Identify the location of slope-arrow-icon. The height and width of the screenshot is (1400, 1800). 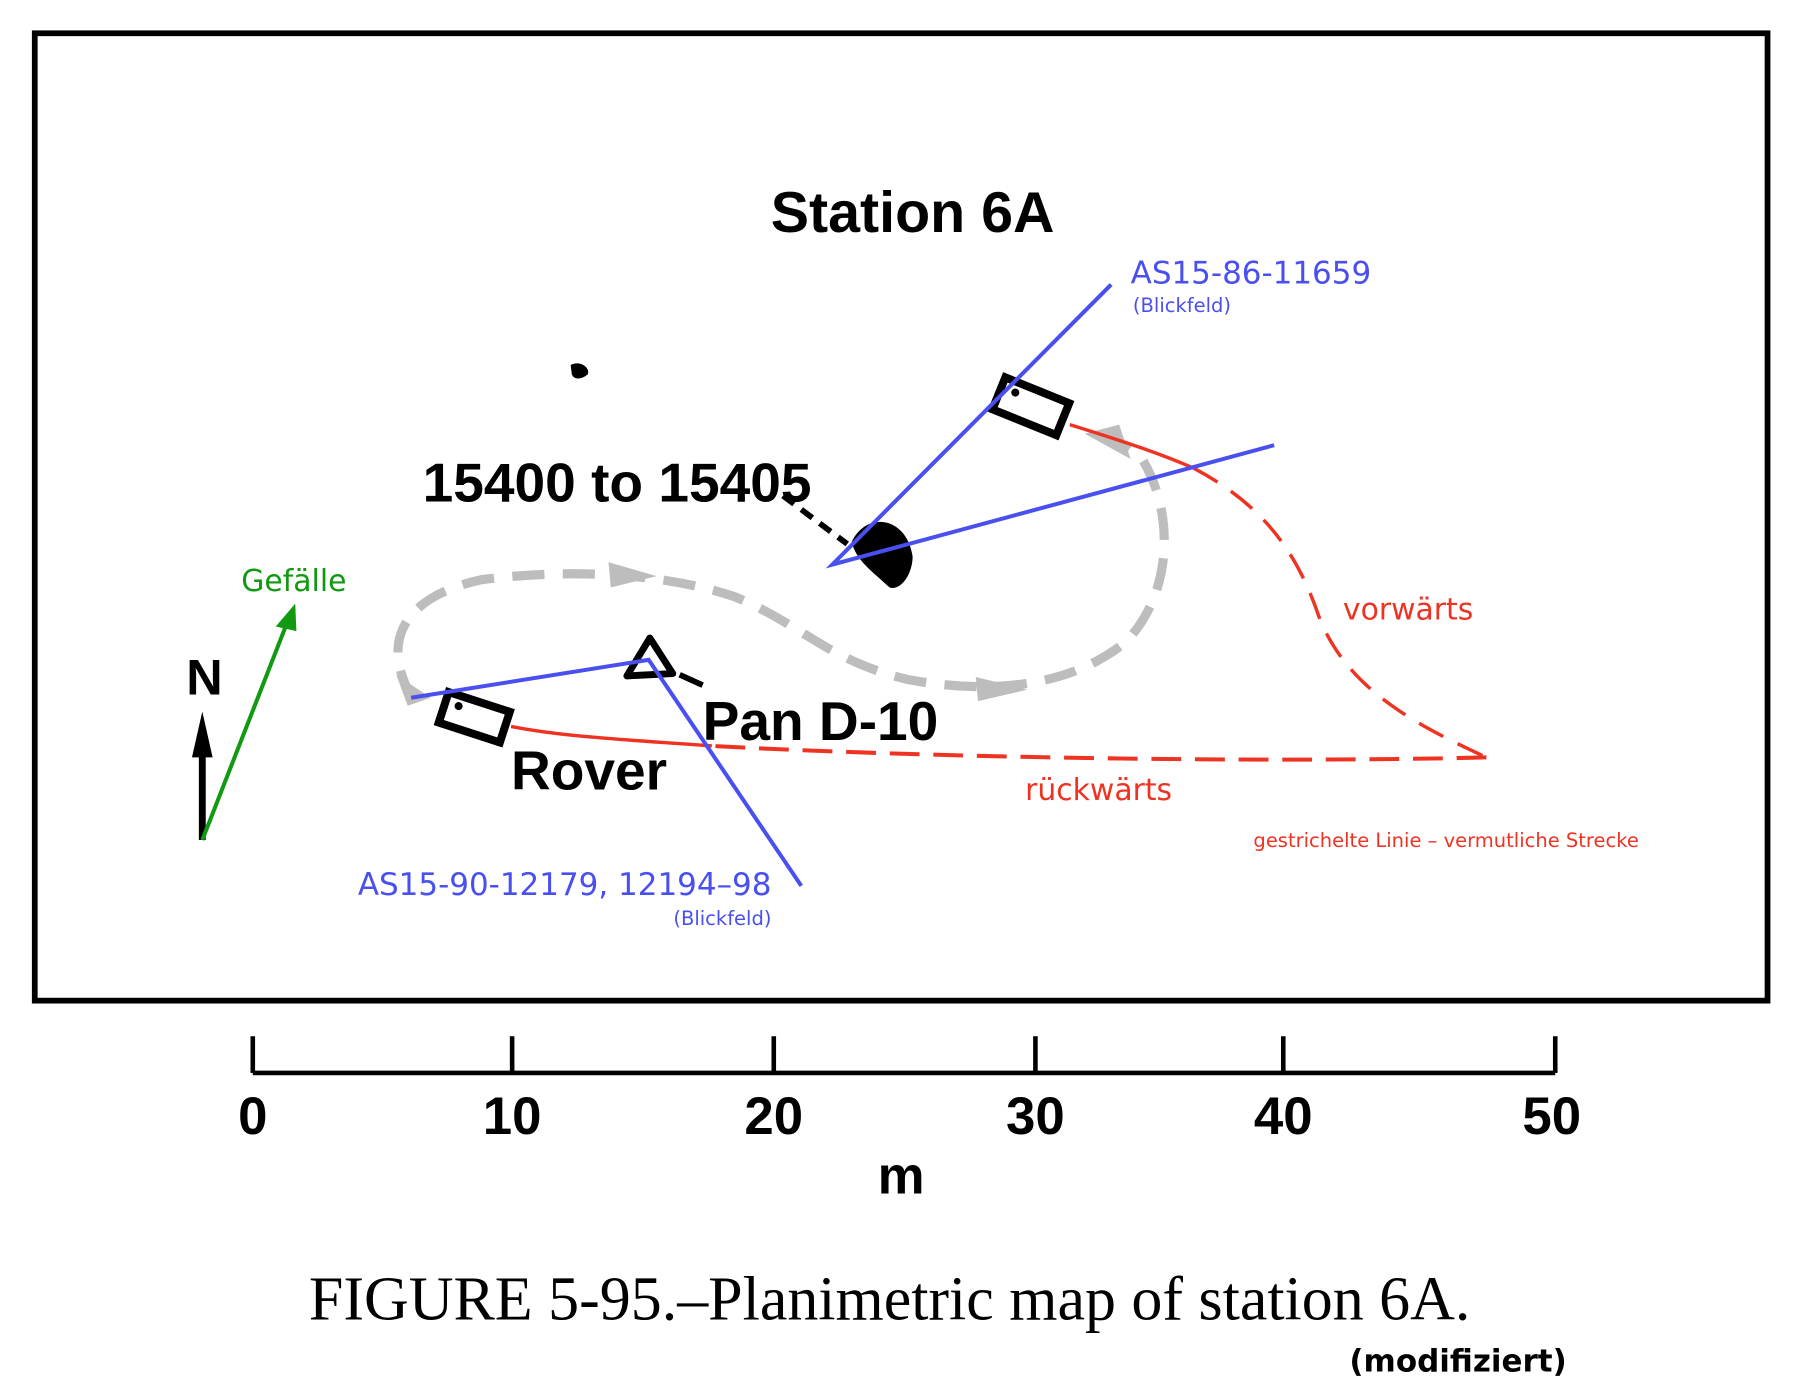
(244, 732).